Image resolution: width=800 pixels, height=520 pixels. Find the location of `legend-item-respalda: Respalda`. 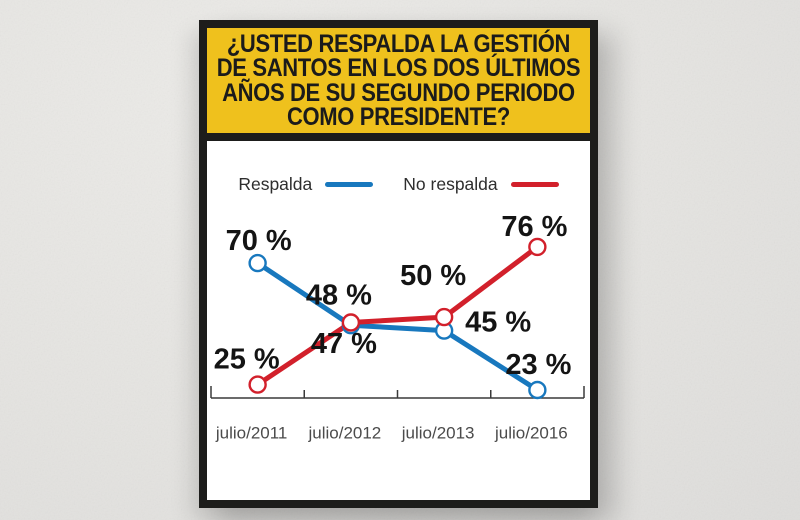

legend-item-respalda: Respalda is located at coordinates (306, 184).